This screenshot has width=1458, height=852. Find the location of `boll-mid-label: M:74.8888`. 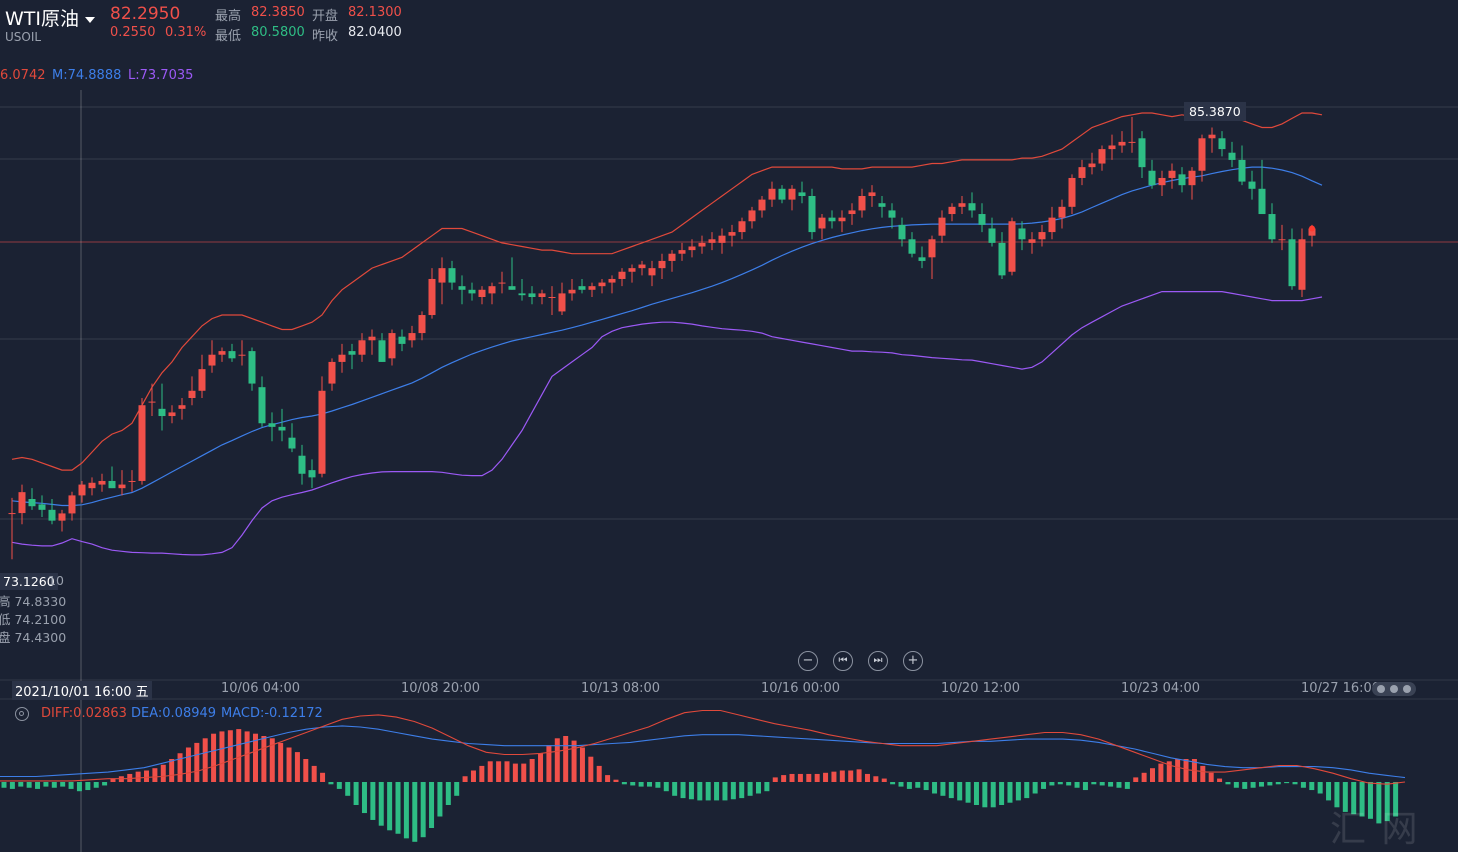

boll-mid-label: M:74.8888 is located at coordinates (87, 75).